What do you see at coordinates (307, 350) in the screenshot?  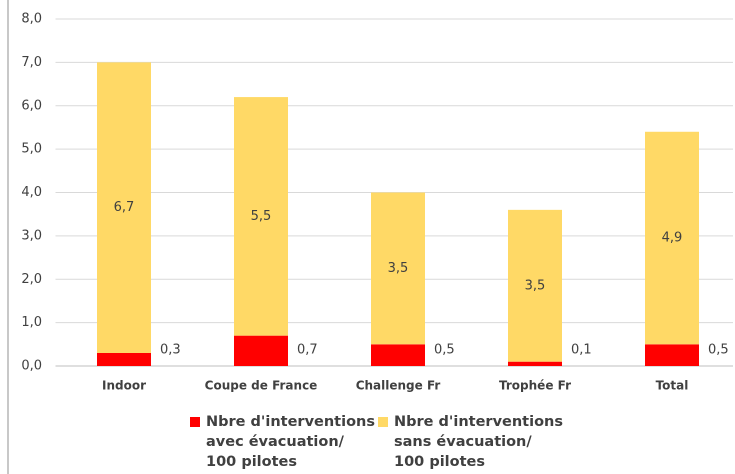 I see `data-label: 0,7` at bounding box center [307, 350].